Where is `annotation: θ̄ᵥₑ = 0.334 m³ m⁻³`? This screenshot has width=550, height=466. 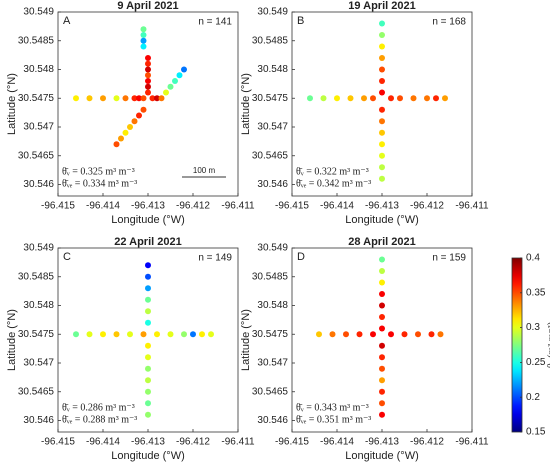
annotation: θ̄ᵥₑ = 0.334 m³ m⁻³ is located at coordinates (99, 183).